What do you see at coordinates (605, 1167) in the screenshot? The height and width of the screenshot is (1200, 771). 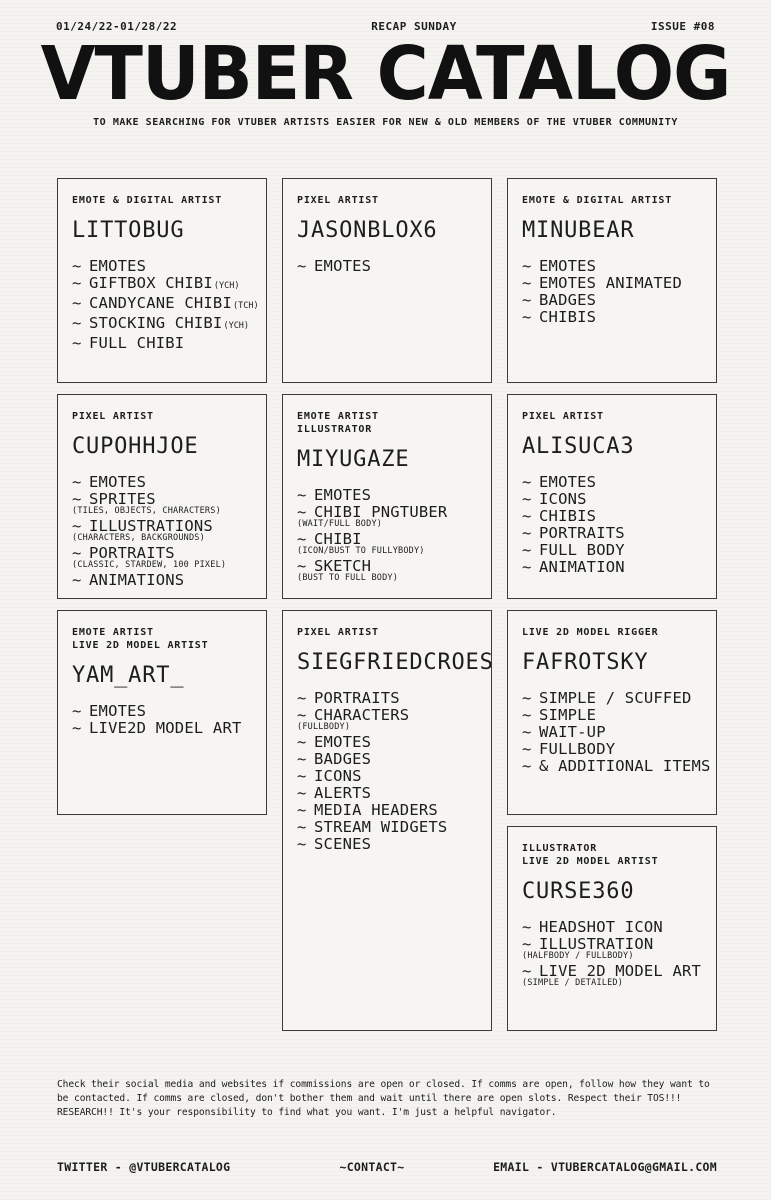 I see `email-address: EMAIL - VTUBERCATALOG@GMAIL.COM` at bounding box center [605, 1167].